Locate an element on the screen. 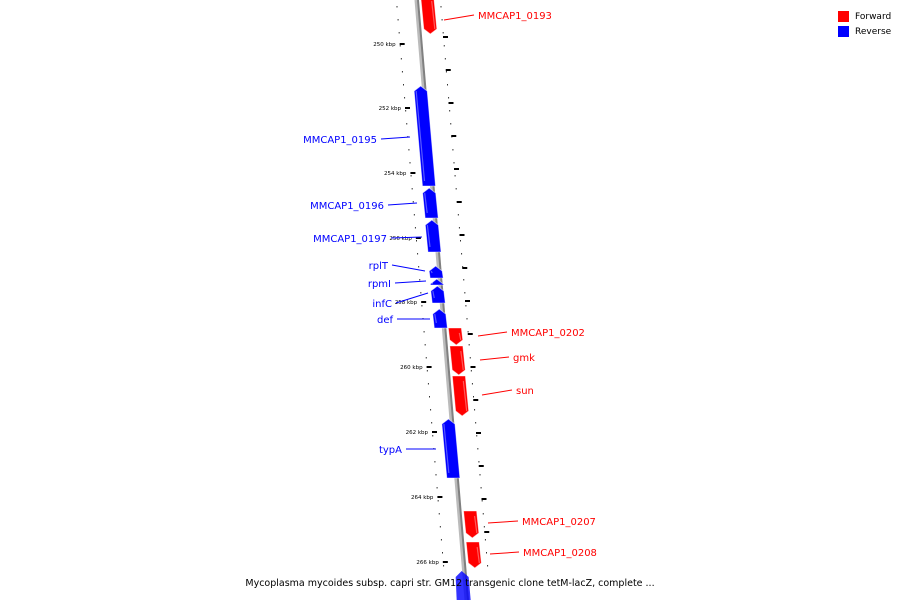 This screenshot has width=900, height=600. gene-arrow-def is located at coordinates (440, 318).